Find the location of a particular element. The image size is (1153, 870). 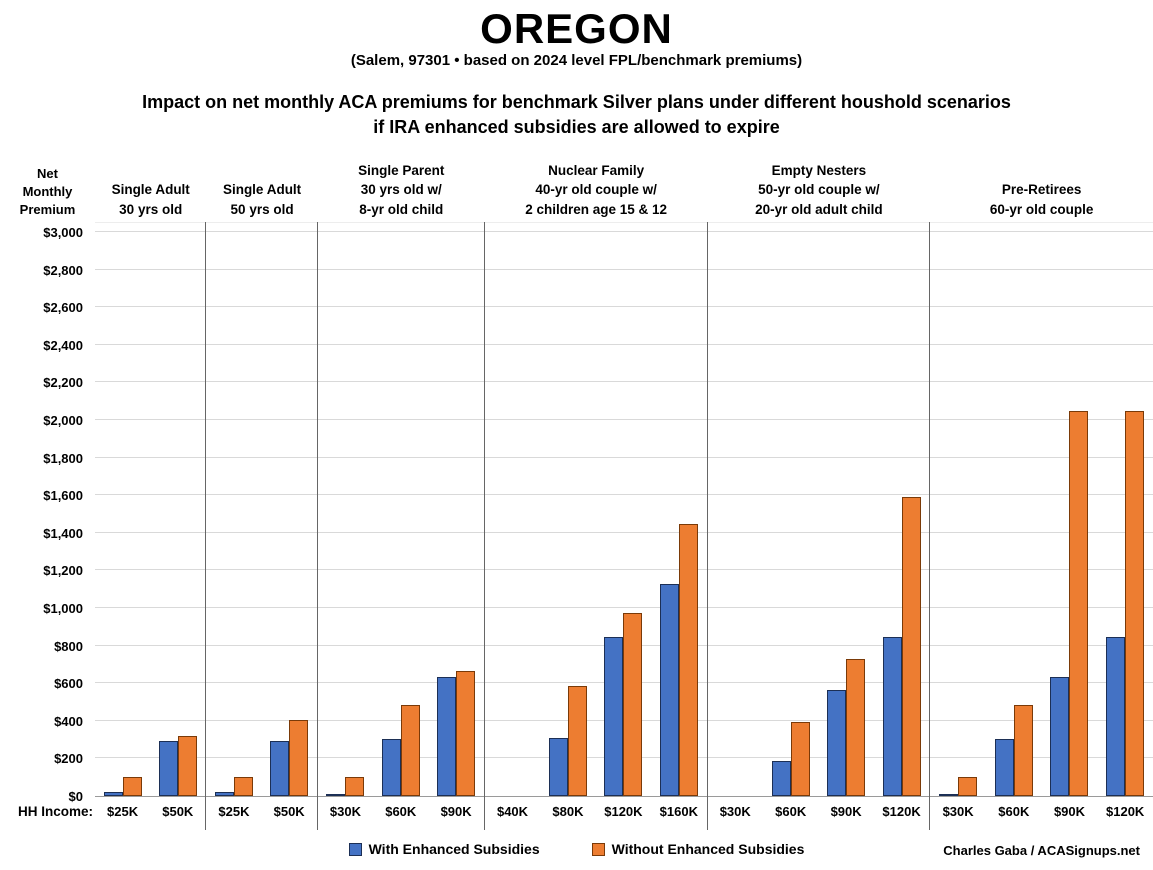

income-label: $25K is located at coordinates (123, 811).